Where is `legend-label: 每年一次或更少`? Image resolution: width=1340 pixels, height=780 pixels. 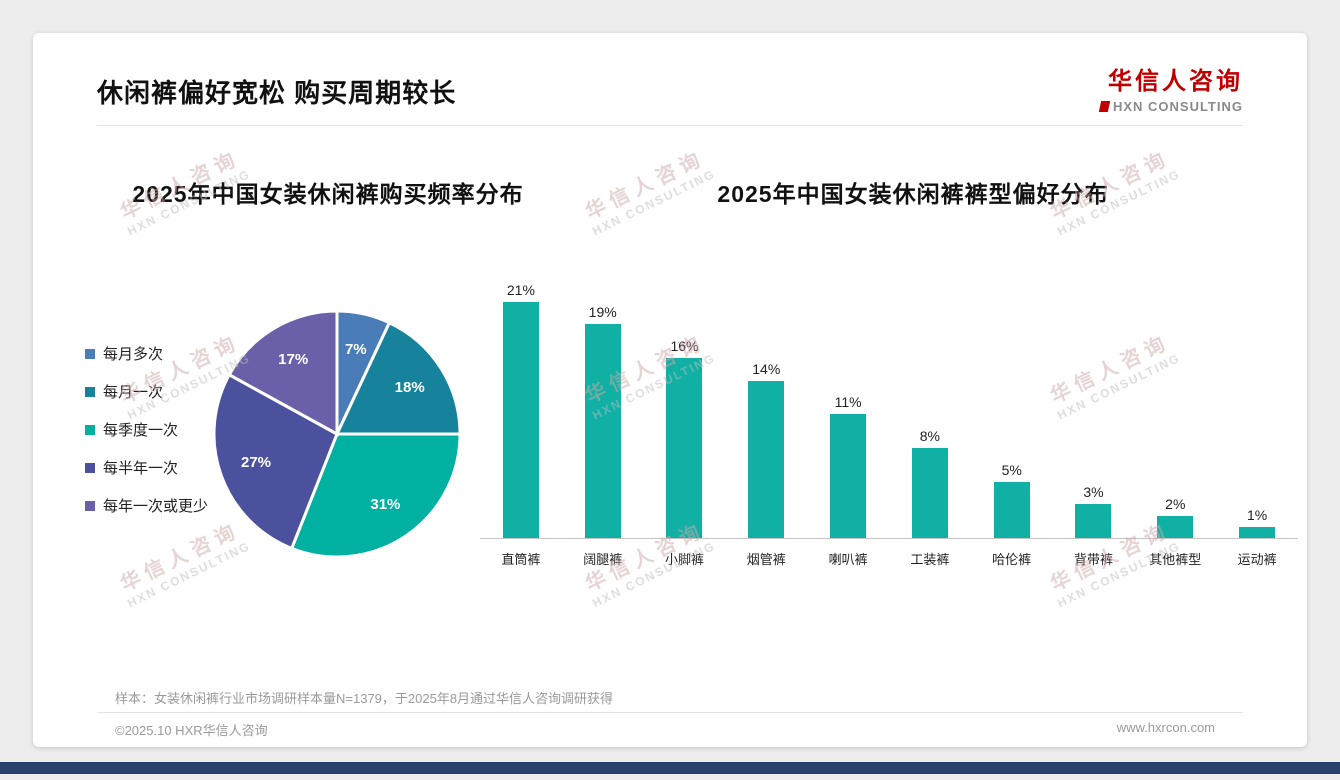
legend-label: 每年一次或更少 is located at coordinates (156, 506).